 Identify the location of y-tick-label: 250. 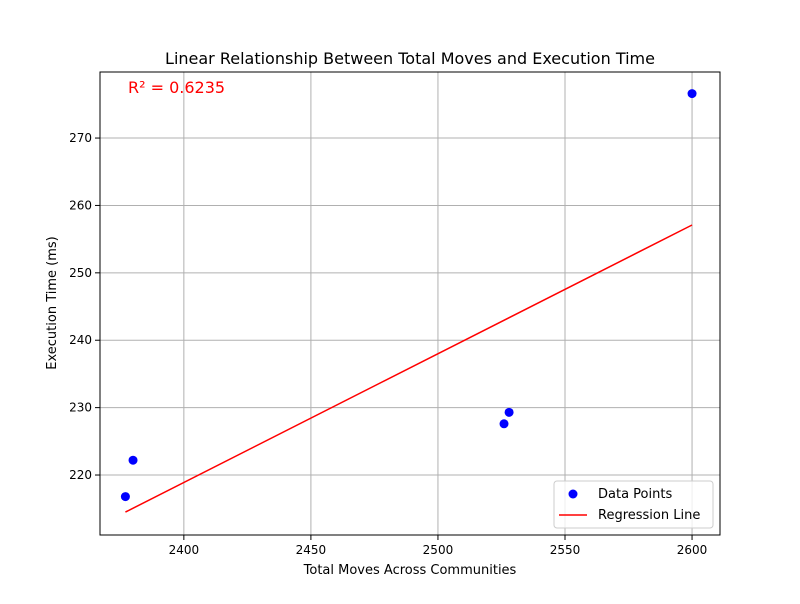
(80, 273).